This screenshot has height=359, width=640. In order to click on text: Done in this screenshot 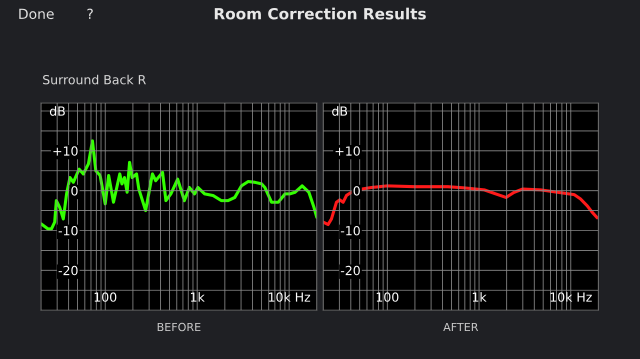, I will do `click(36, 14)`.